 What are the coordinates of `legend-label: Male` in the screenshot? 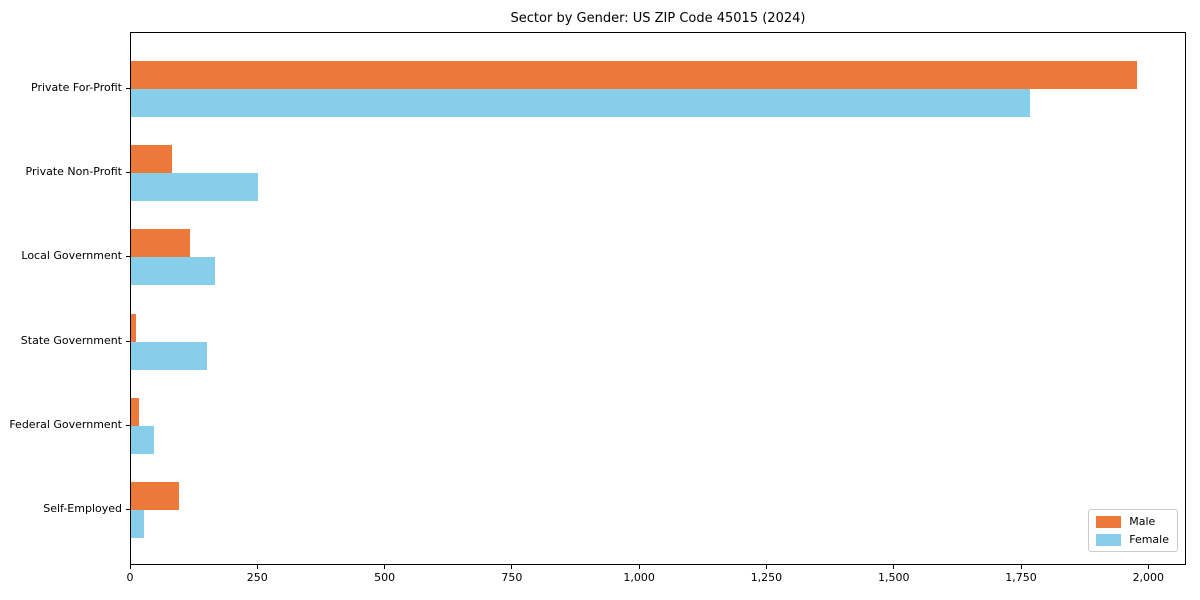 It's located at (1142, 521).